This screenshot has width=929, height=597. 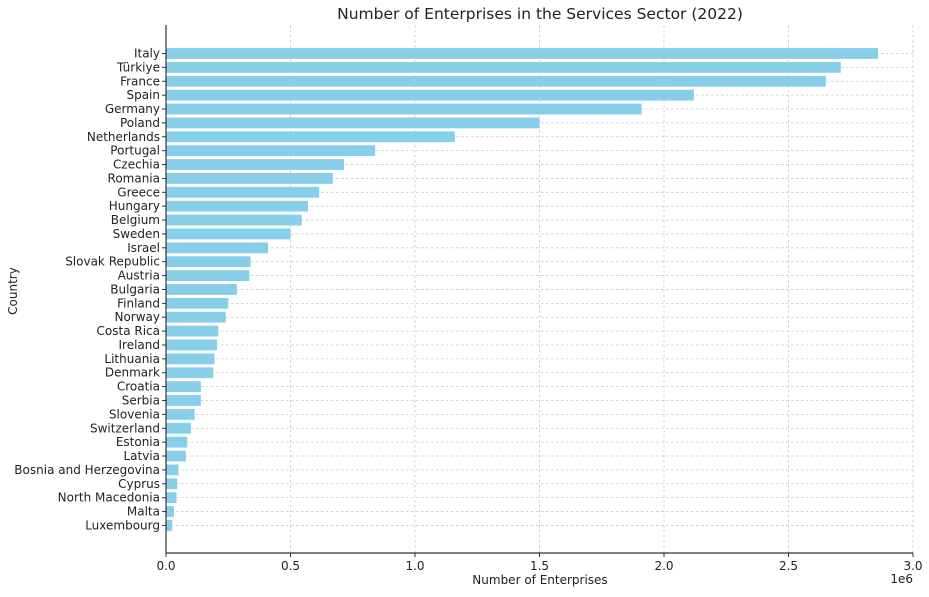 I want to click on bar-serbia, so click(x=183, y=400).